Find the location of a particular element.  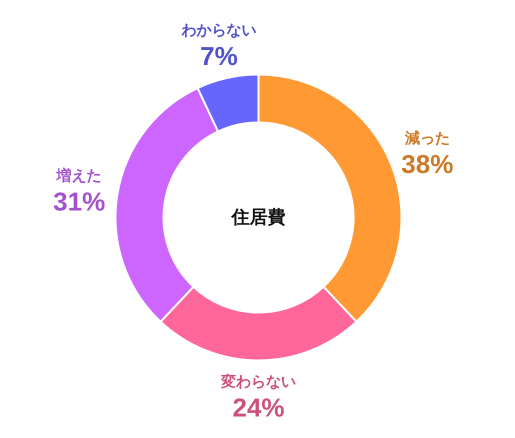

text: 住居費 is located at coordinates (258, 217).